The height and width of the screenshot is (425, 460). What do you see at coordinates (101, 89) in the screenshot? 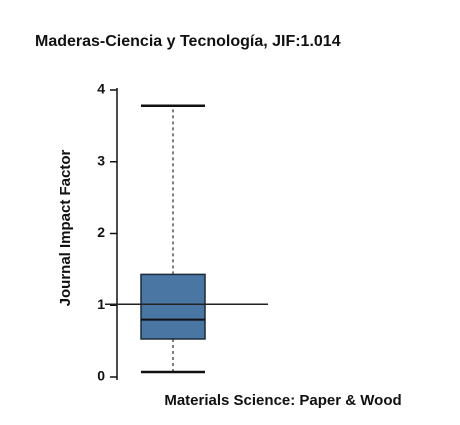
I see `y-tick-label: 4` at bounding box center [101, 89].